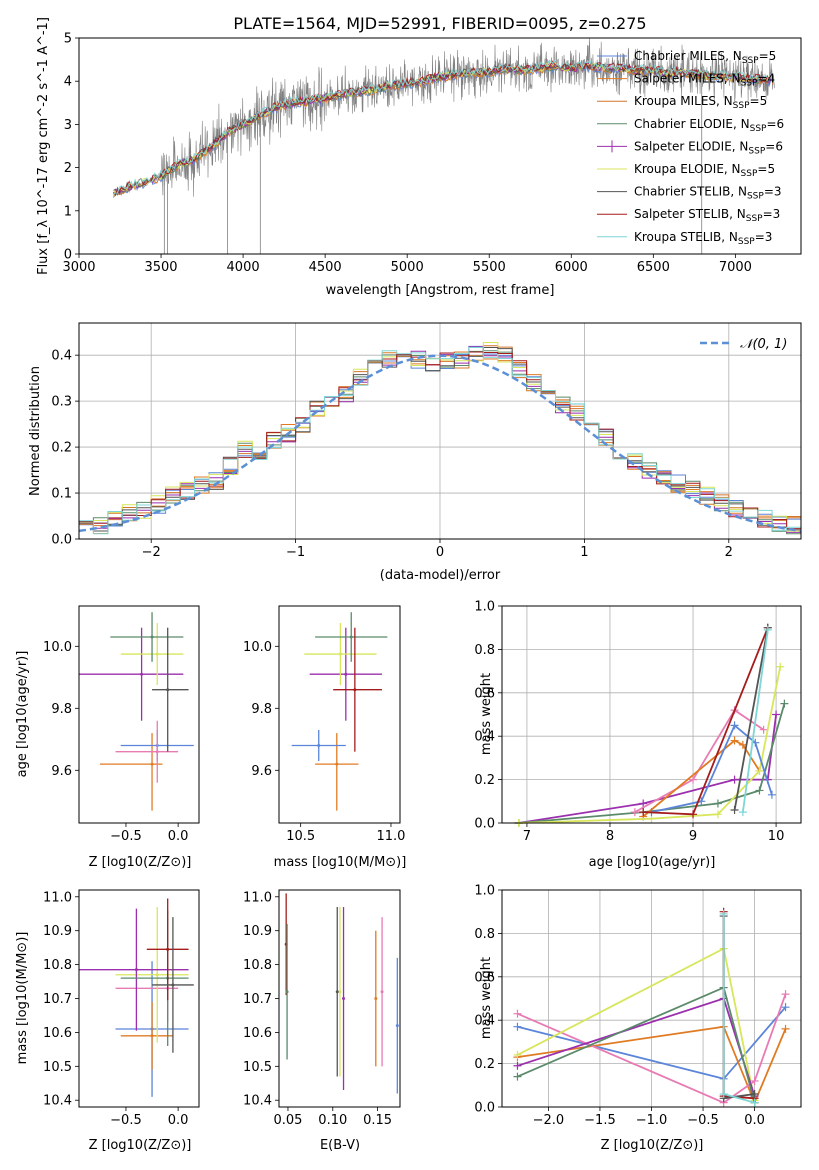 The image size is (819, 1170). I want to click on legend-label-main: Chabrier MILES, N, so click(688, 56).